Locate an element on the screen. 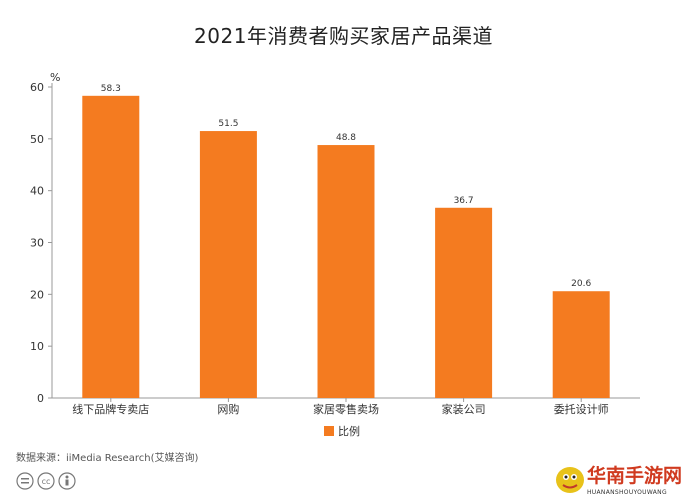 The image size is (687, 500). source-text: 数据来源：iiMedia Research(艾媒咨询) is located at coordinates (107, 458).